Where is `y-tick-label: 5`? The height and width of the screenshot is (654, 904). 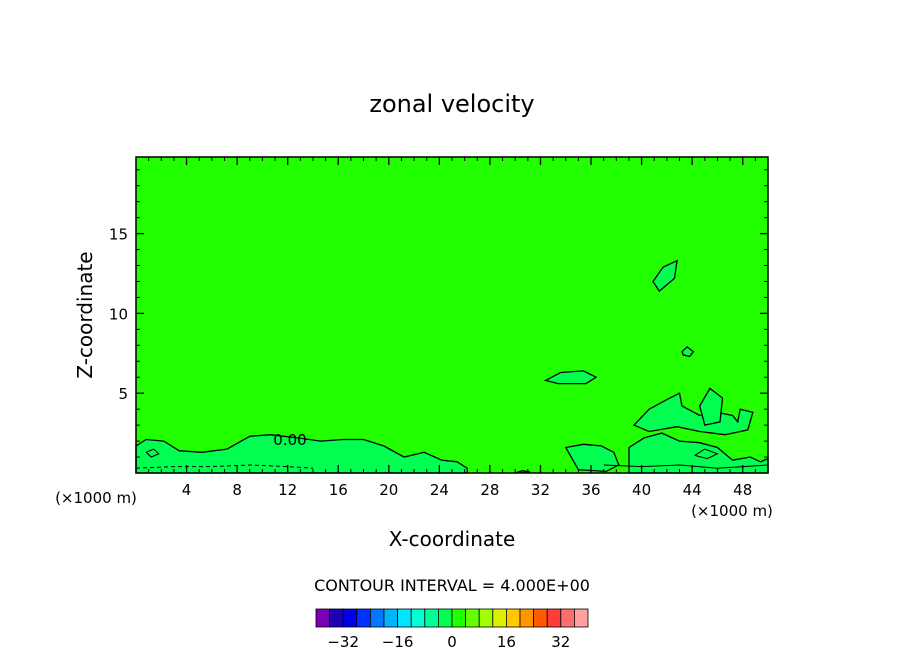 y-tick-label: 5 is located at coordinates (123, 394).